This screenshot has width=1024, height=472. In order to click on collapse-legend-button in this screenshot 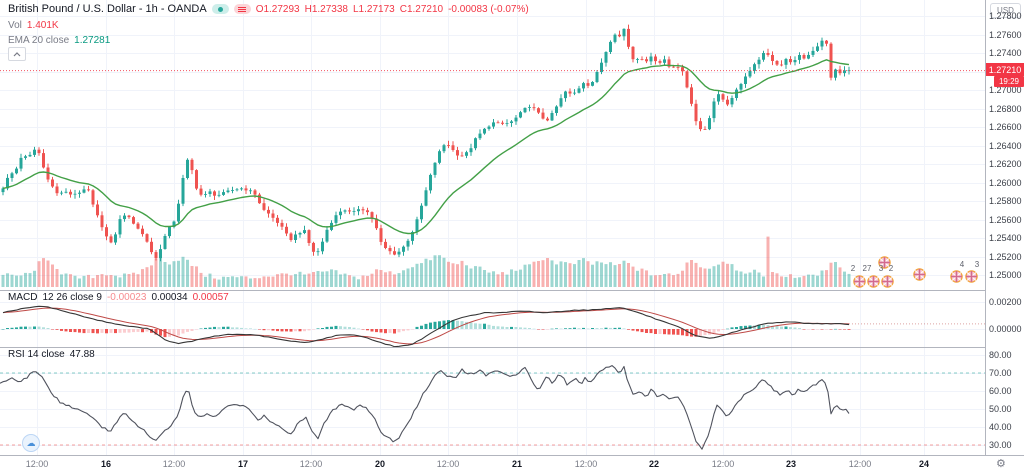, I will do `click(17, 54)`.